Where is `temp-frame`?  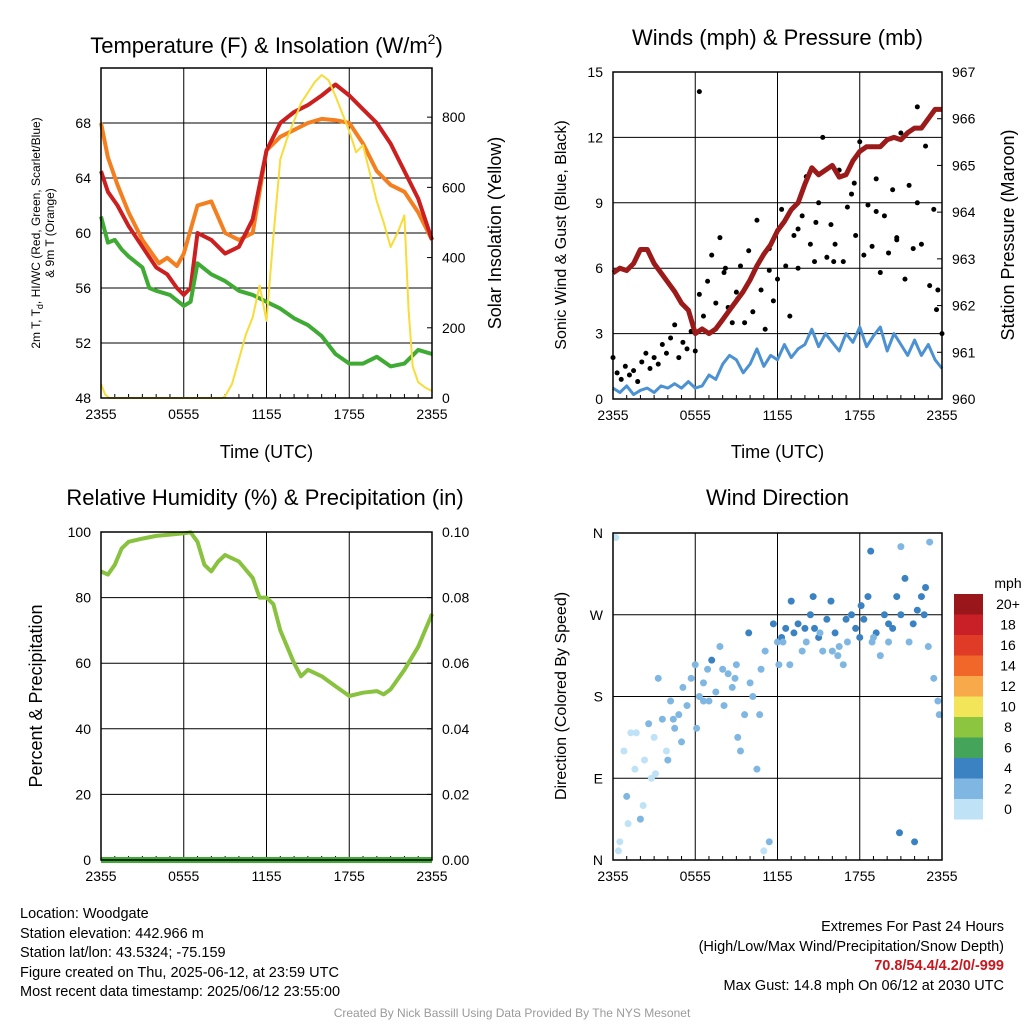
temp-frame is located at coordinates (266, 233).